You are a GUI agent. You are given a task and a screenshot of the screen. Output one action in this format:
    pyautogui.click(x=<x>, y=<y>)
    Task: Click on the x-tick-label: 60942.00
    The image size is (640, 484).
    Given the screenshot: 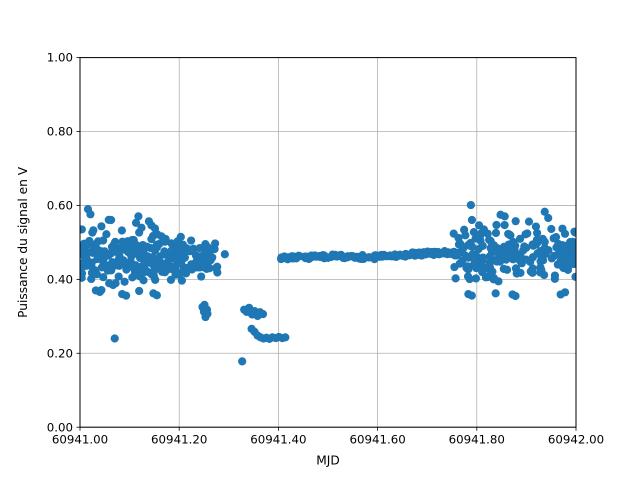 What is the action you would take?
    pyautogui.click(x=576, y=440)
    